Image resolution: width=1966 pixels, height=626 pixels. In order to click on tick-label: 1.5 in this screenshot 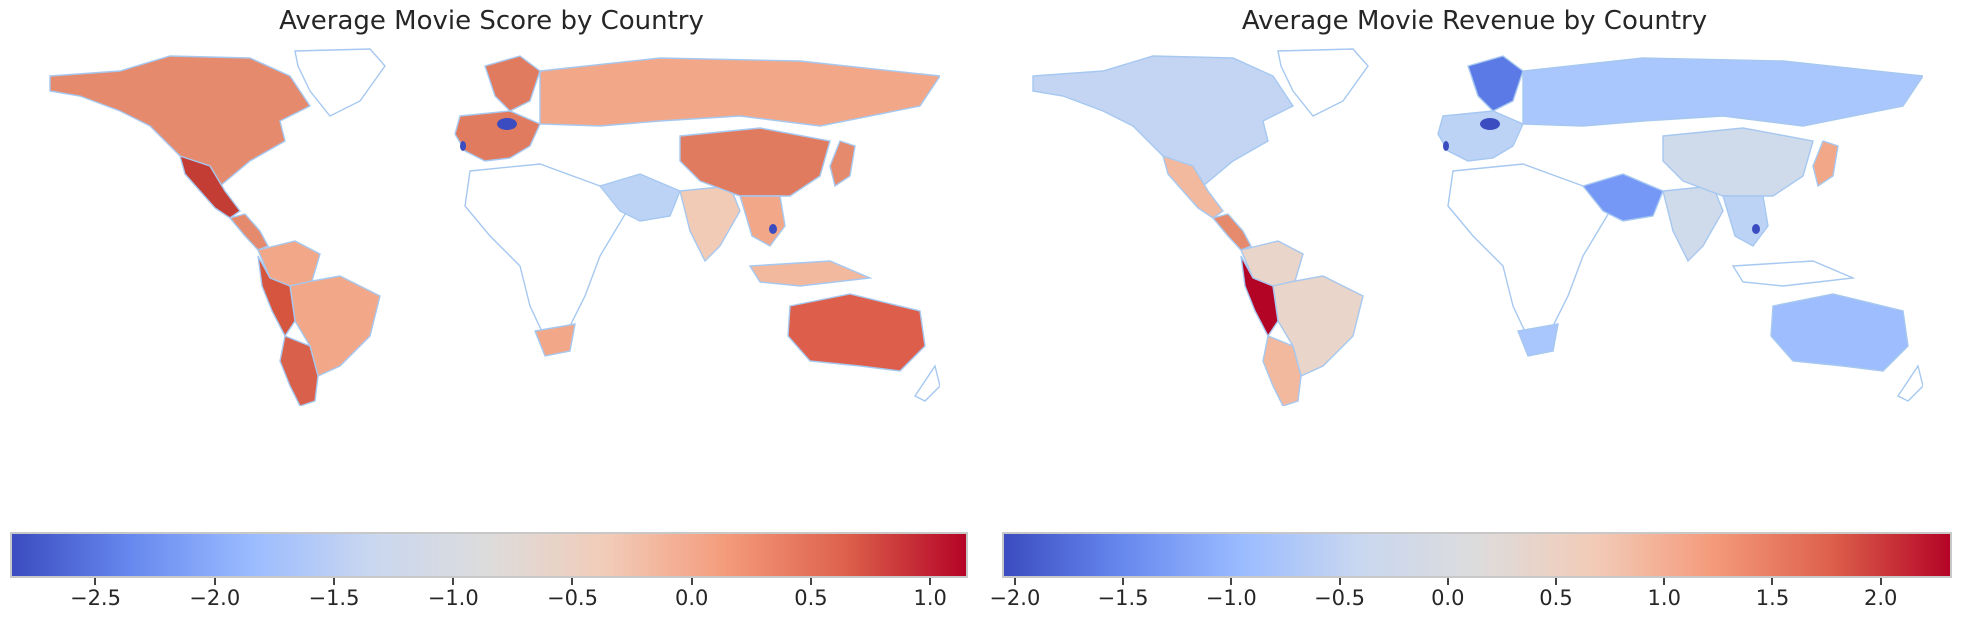, I will do `click(1772, 598)`.